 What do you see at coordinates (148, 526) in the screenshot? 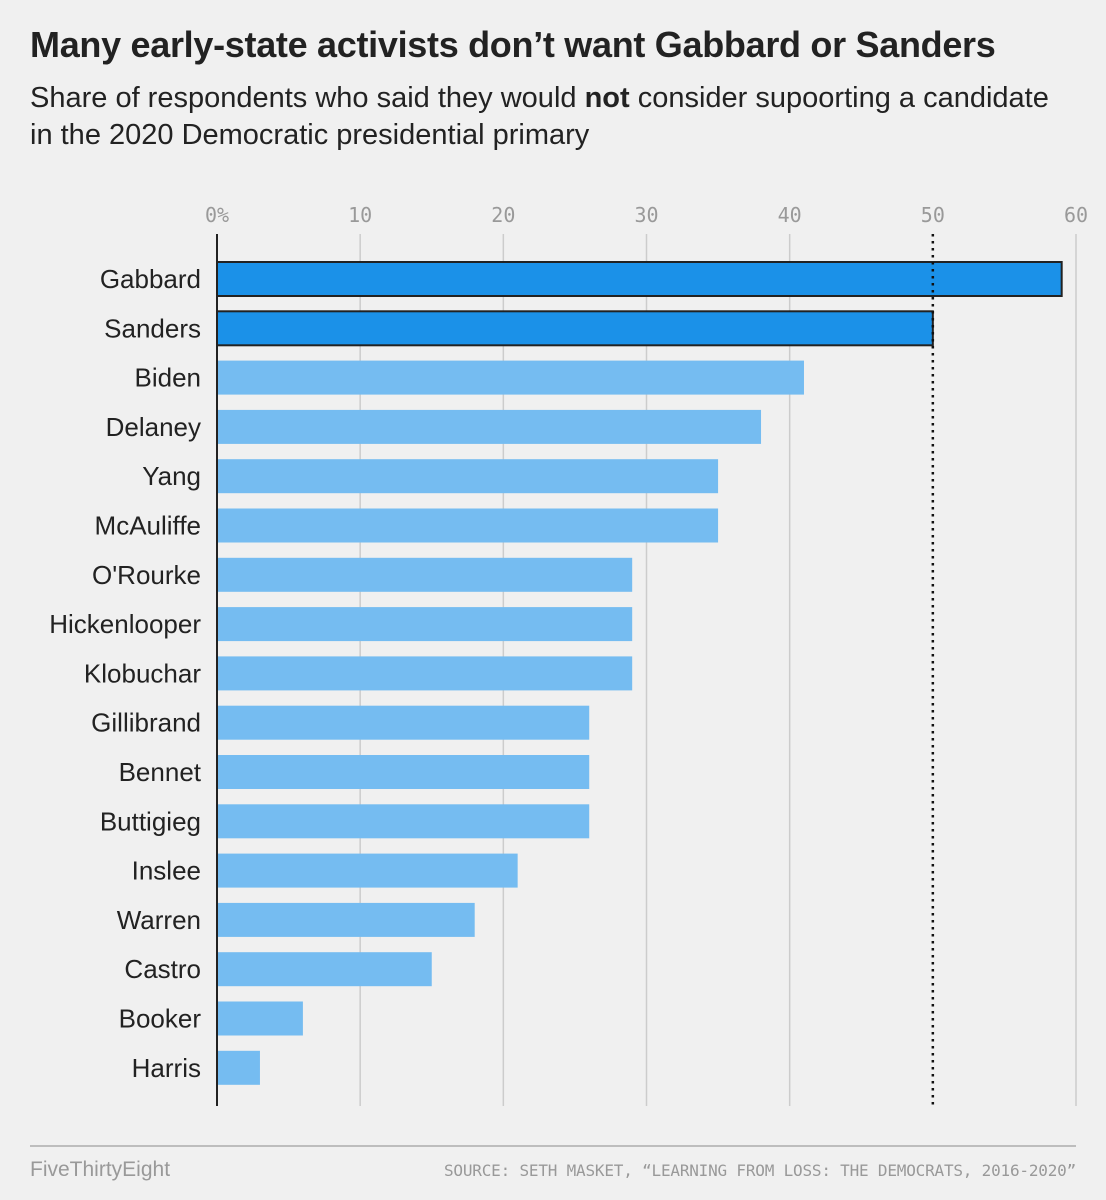
I see `category-label: McAuliffe` at bounding box center [148, 526].